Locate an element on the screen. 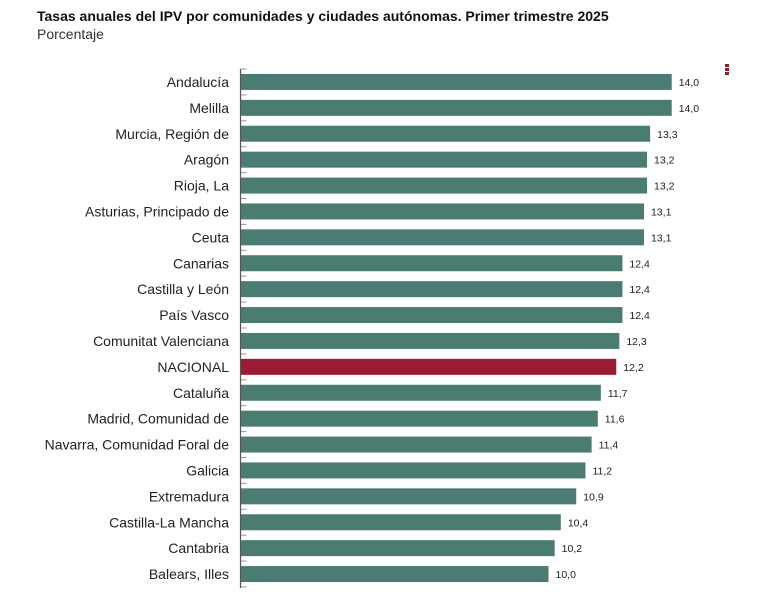 The width and height of the screenshot is (780, 603). data-label: 10,2 is located at coordinates (572, 549).